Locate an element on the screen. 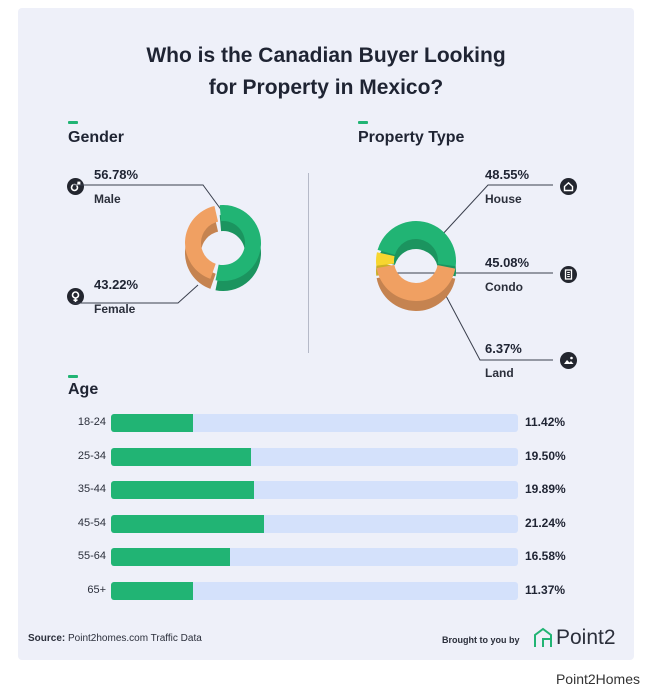  age-category-label: 55-64 is located at coordinates (91, 556).